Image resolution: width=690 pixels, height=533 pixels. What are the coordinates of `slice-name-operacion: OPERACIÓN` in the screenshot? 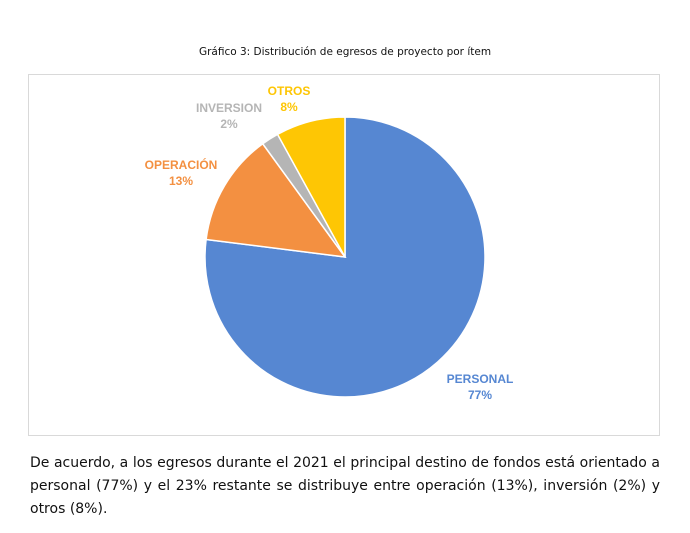 It's located at (181, 165).